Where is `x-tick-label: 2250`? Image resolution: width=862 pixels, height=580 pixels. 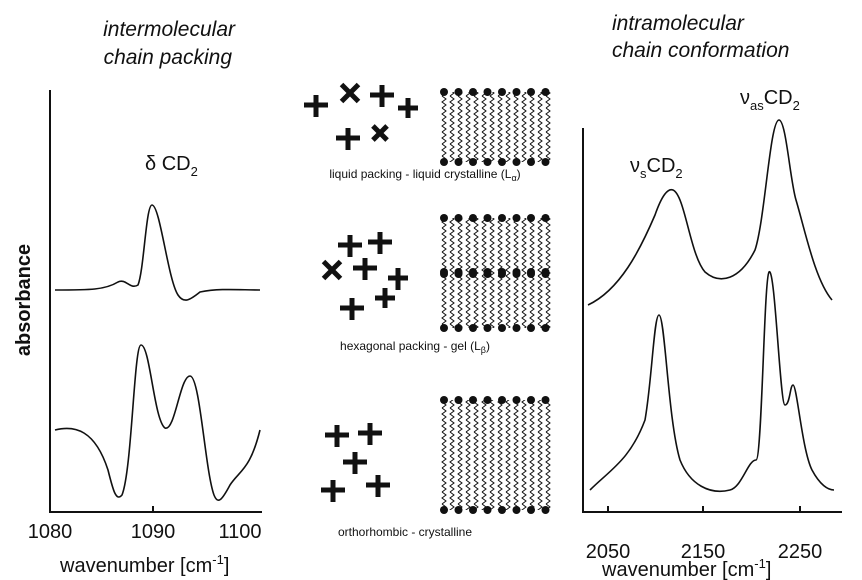 x-tick-label: 2250 is located at coordinates (800, 552).